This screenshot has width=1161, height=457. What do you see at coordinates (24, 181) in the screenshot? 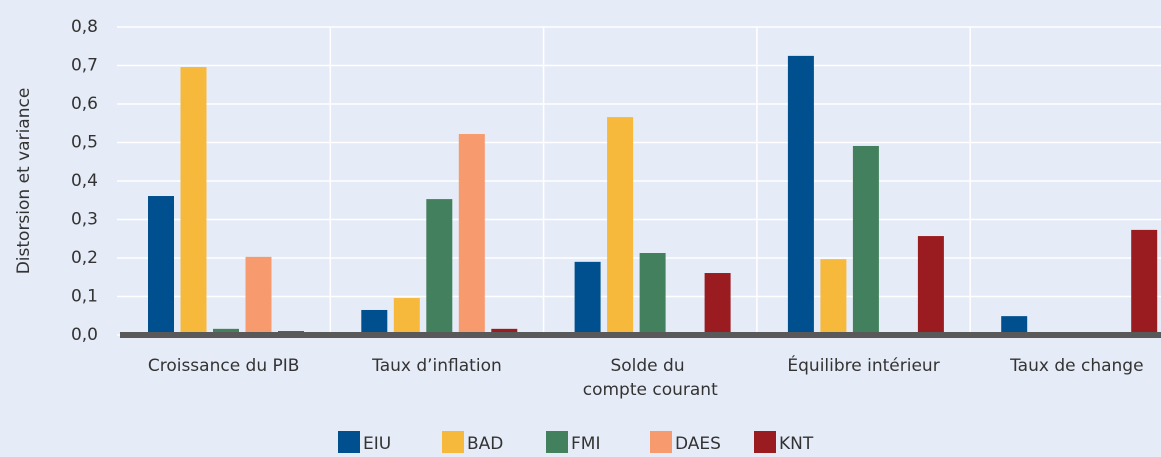
I see `y-axis-label: Distorsion et variance` at bounding box center [24, 181].